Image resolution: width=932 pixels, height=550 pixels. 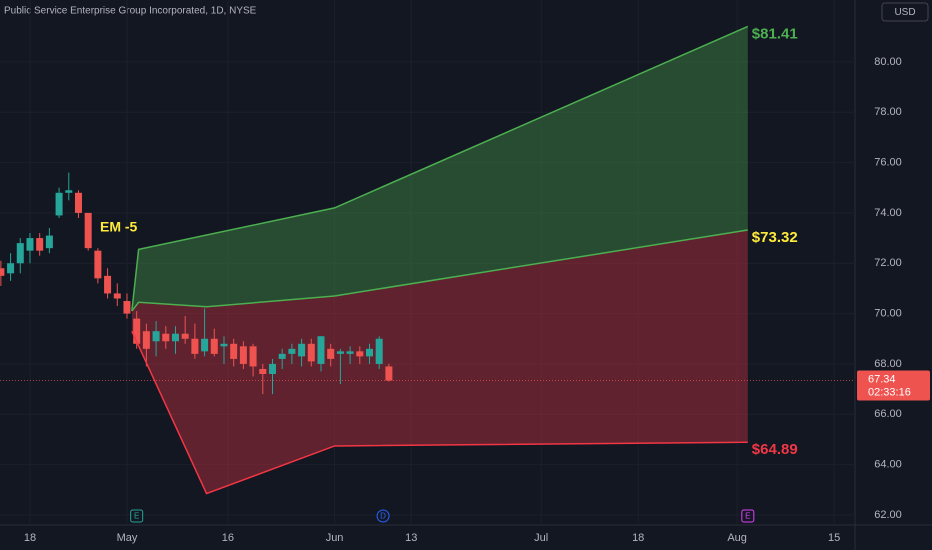 What do you see at coordinates (889, 392) in the screenshot?
I see `countdown: 02:33:16` at bounding box center [889, 392].